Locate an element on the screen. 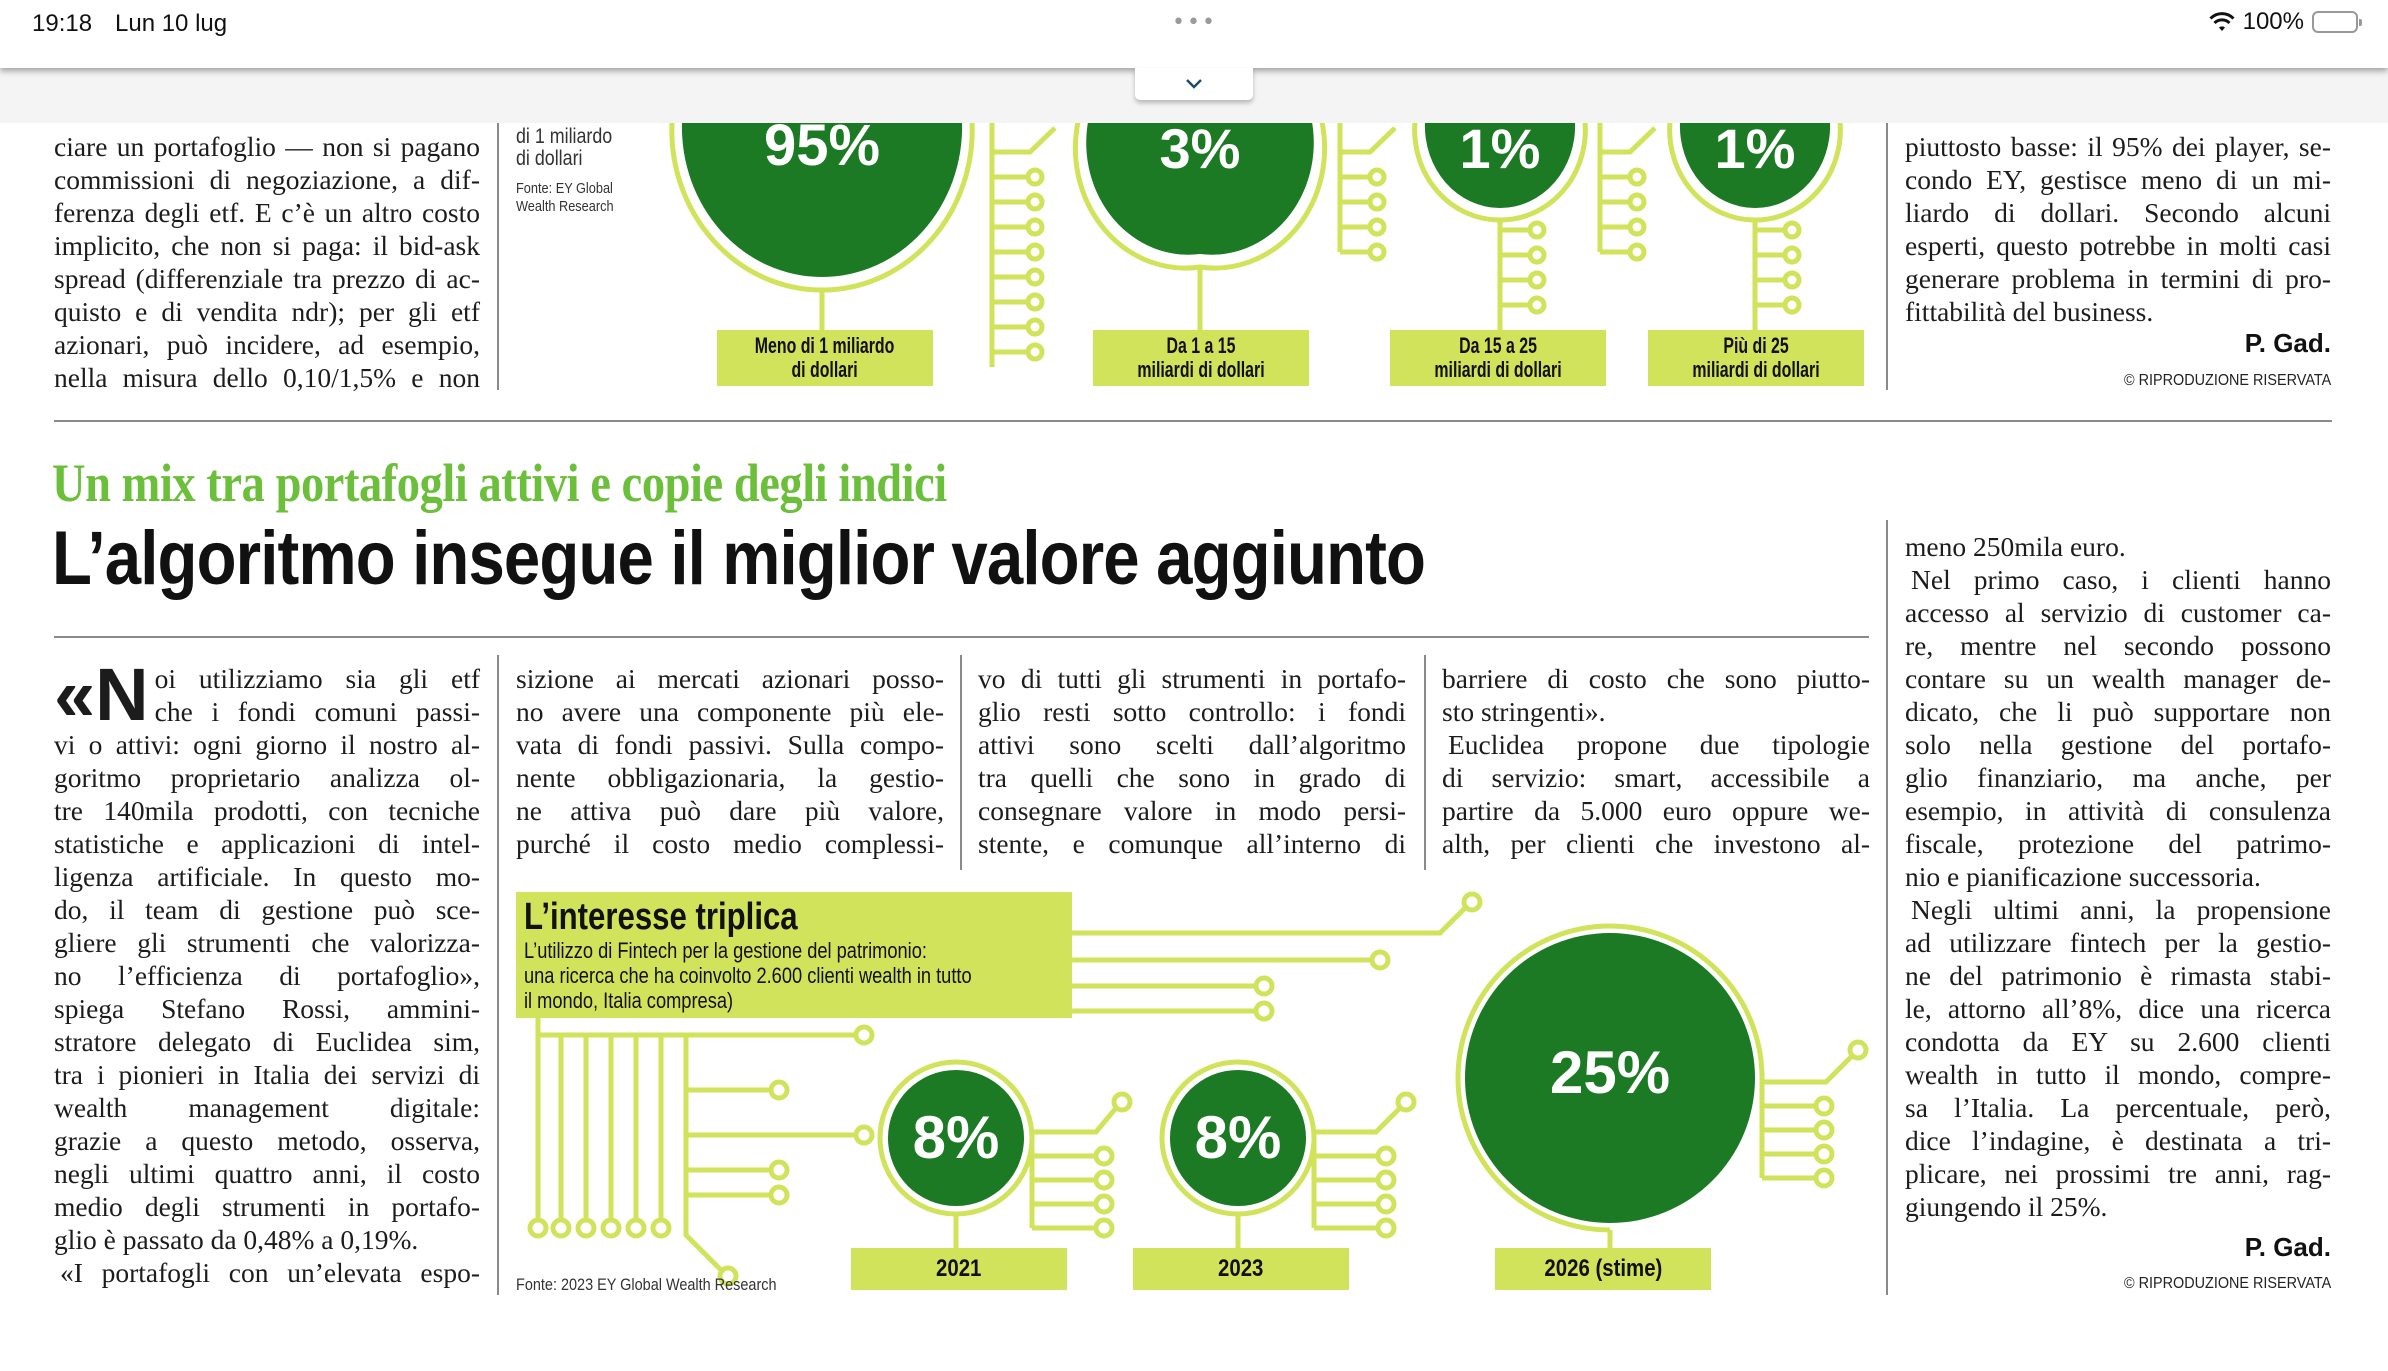 The width and height of the screenshot is (2388, 1371). text-line: nente obbligazionaria, la gestio- is located at coordinates (730, 777).